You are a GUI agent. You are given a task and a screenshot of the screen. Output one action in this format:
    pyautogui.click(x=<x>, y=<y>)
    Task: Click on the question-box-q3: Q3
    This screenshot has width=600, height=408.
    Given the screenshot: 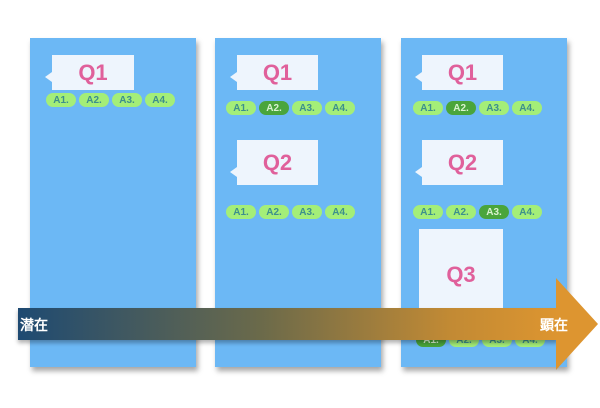 What is the action you would take?
    pyautogui.click(x=461, y=274)
    